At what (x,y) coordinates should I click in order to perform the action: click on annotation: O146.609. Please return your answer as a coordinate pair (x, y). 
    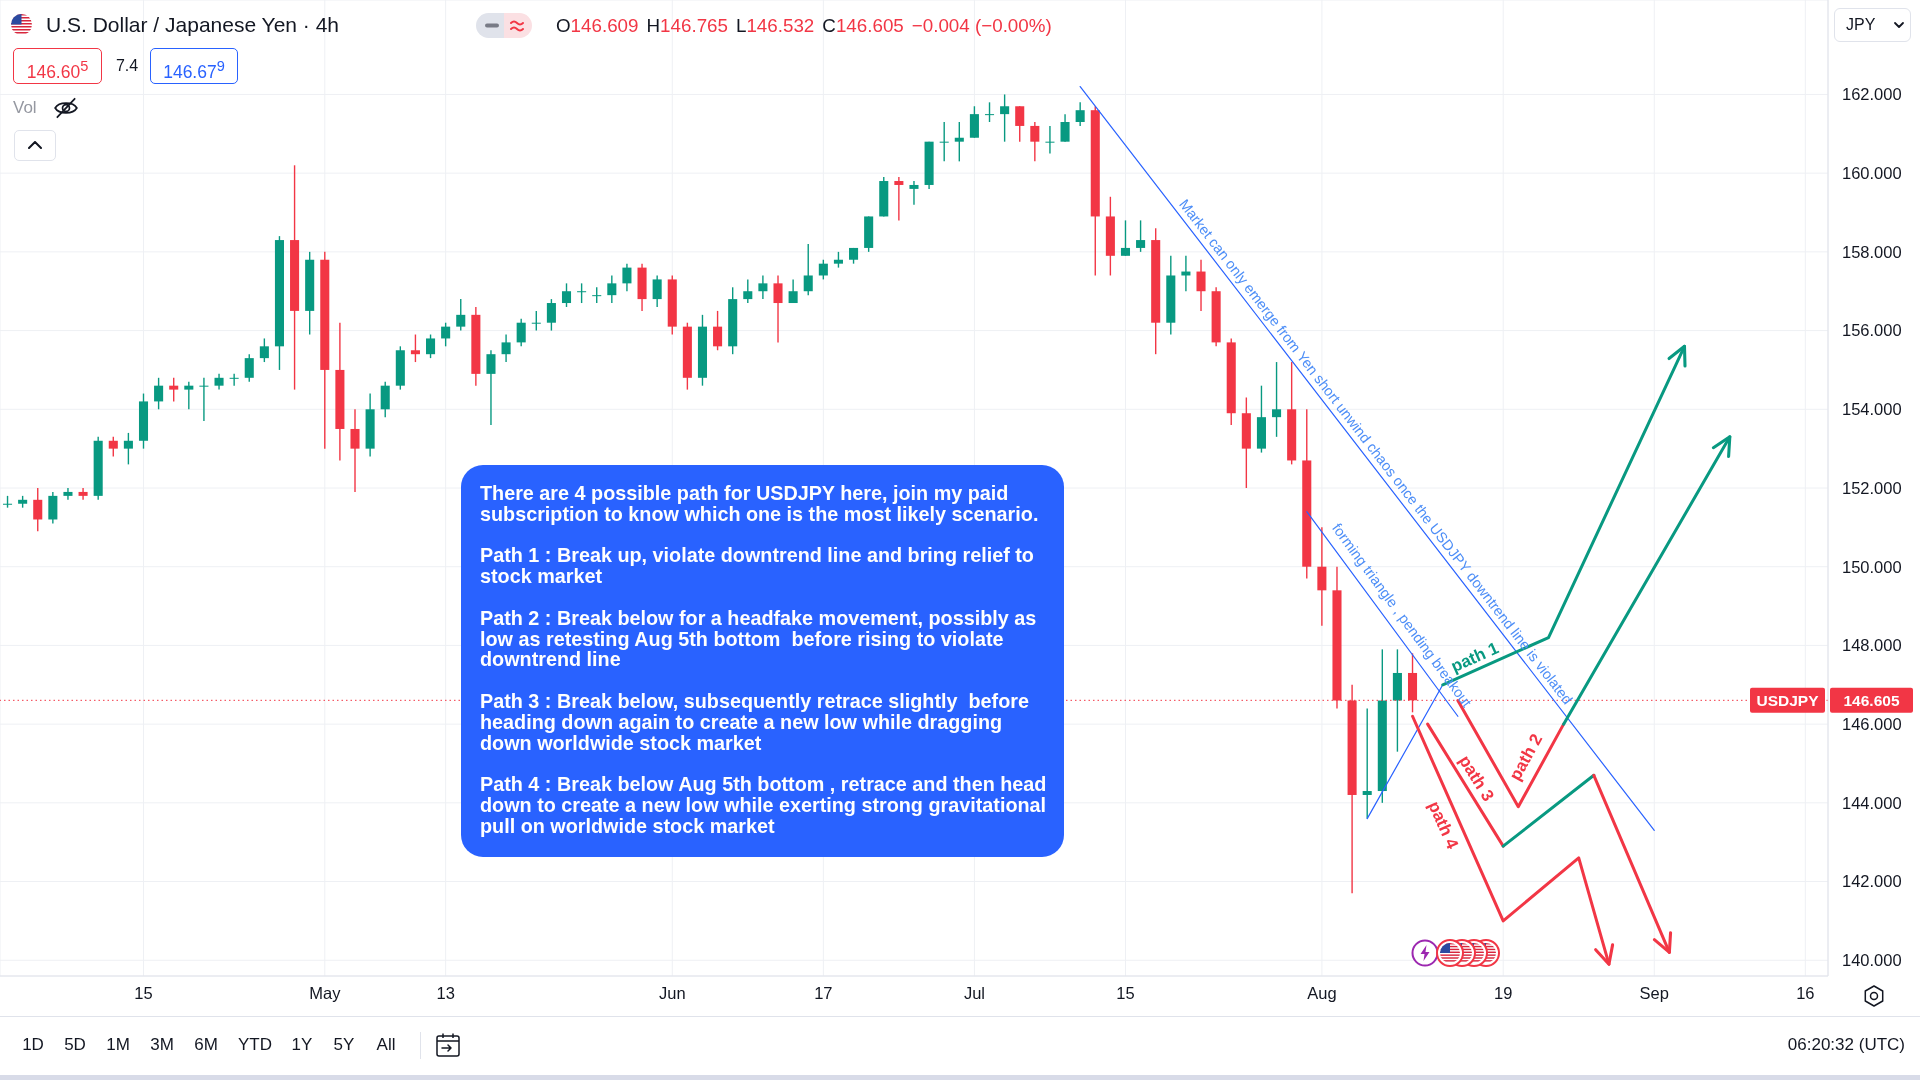
    Looking at the image, I should click on (597, 25).